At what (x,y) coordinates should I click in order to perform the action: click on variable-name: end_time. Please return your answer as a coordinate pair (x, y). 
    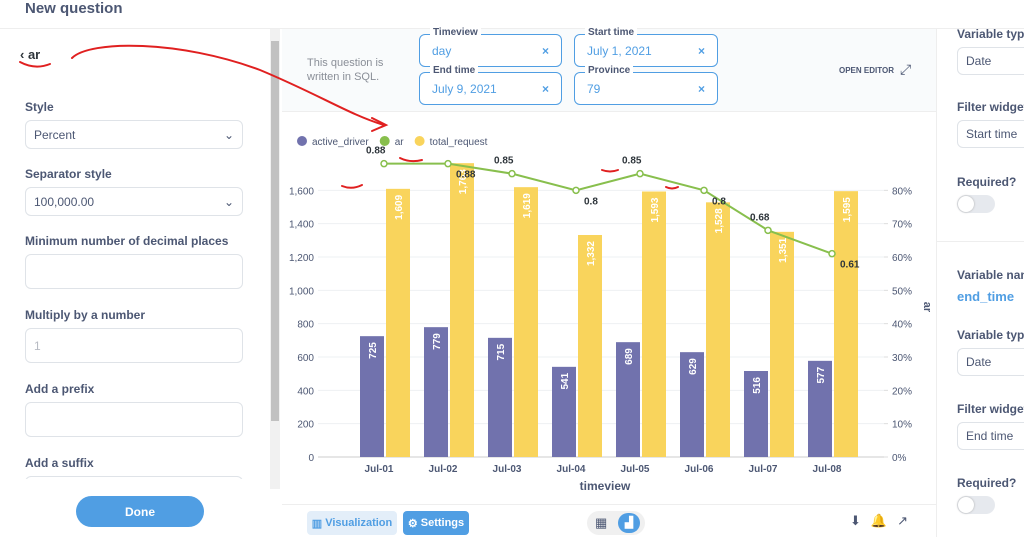
    Looking at the image, I should click on (986, 296).